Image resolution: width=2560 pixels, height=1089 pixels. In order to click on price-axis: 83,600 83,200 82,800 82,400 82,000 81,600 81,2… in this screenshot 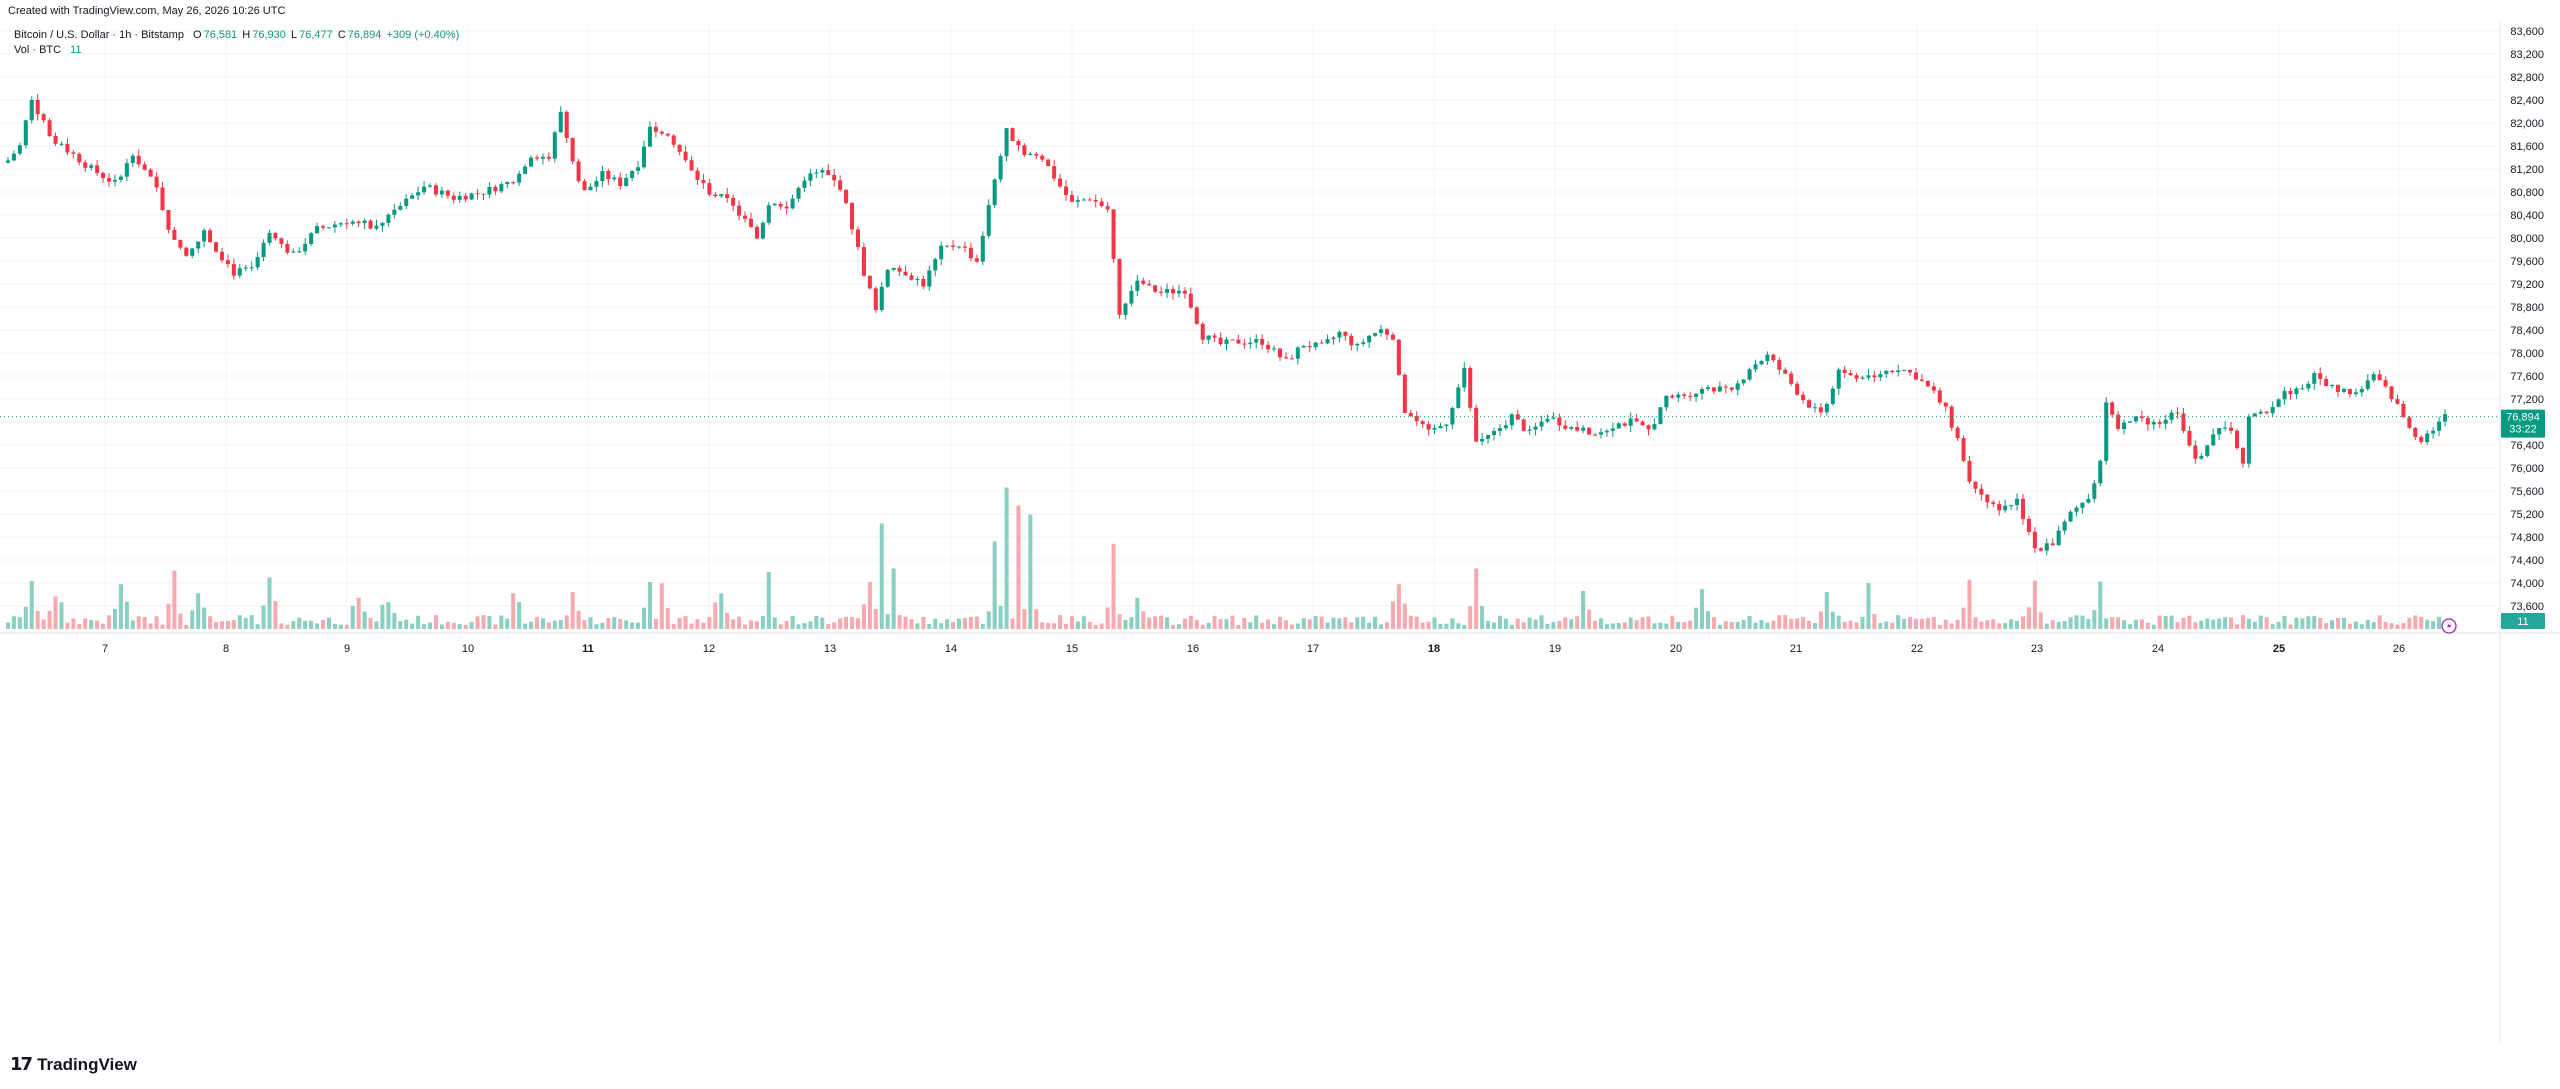, I will do `click(2527, 319)`.